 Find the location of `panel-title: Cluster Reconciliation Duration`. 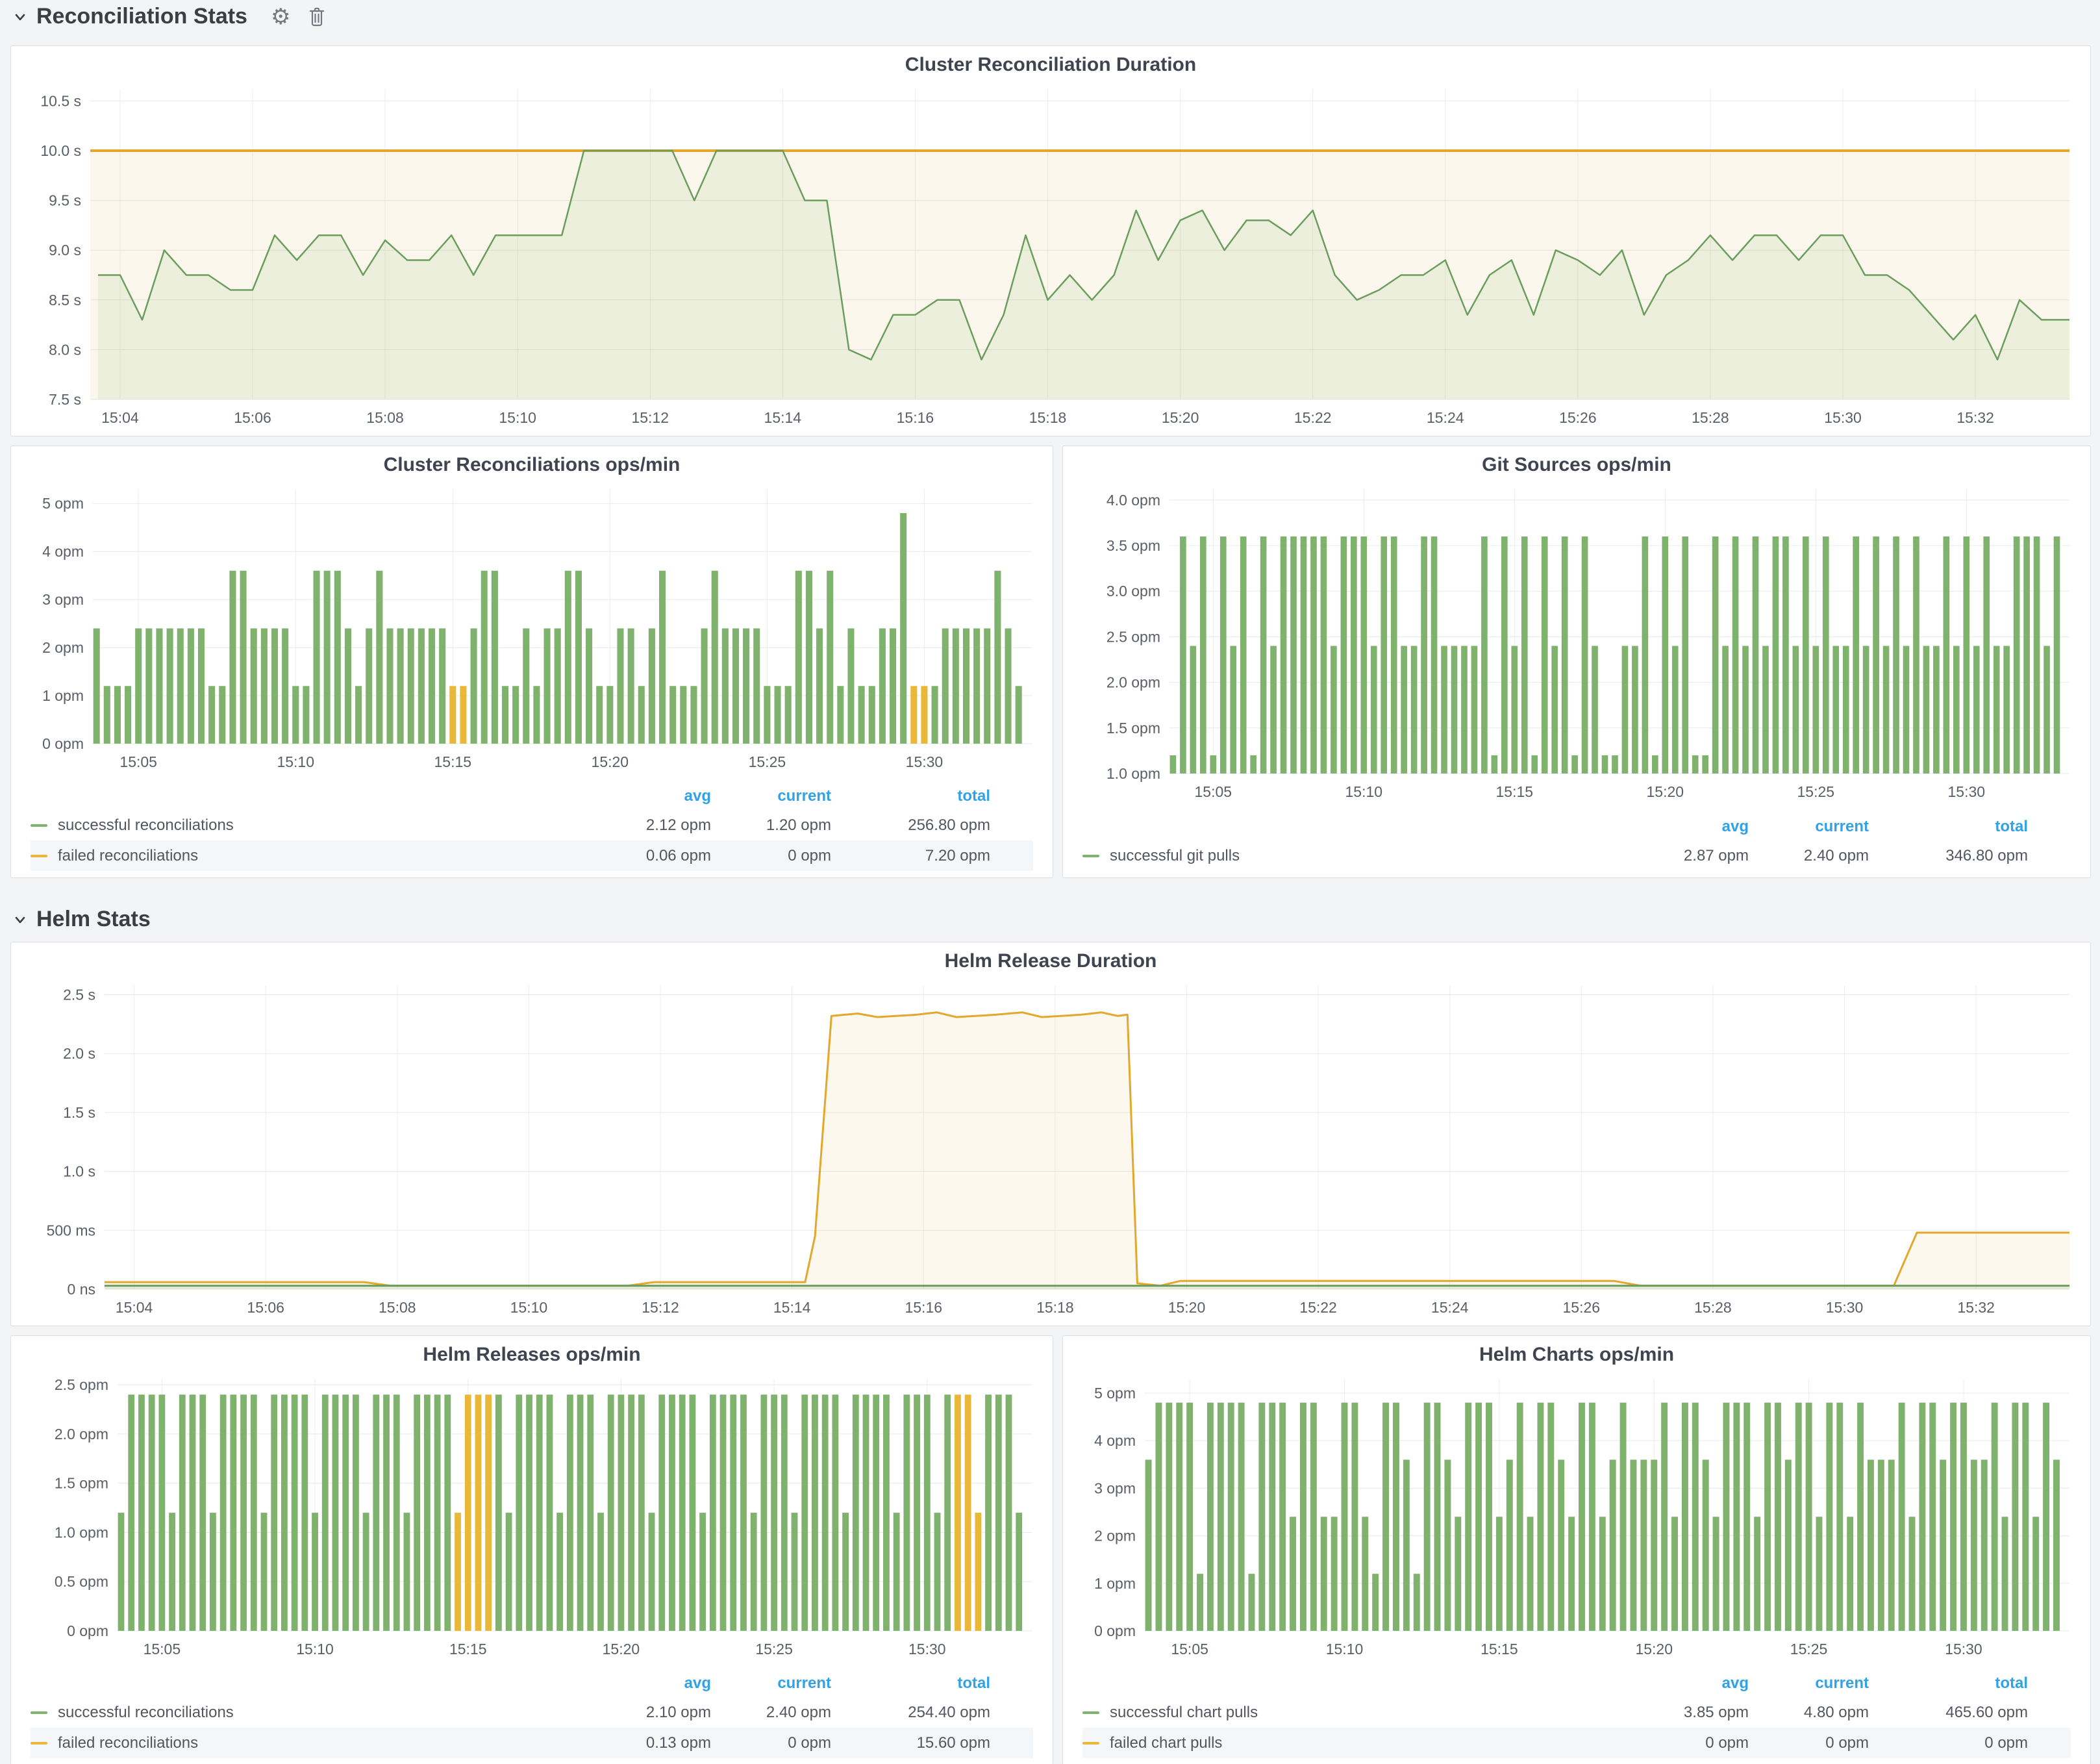

panel-title: Cluster Reconciliation Duration is located at coordinates (1051, 64).